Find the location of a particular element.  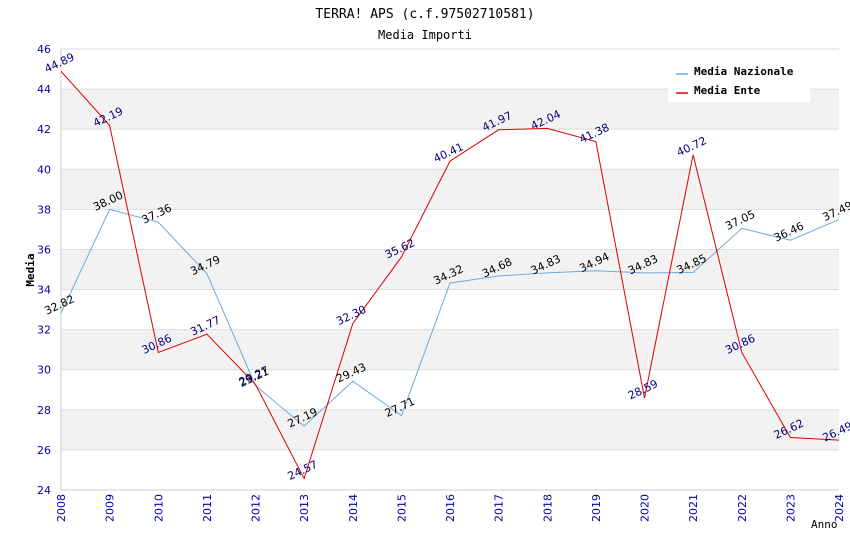

x-tick-label: 2017 is located at coordinates (499, 508).